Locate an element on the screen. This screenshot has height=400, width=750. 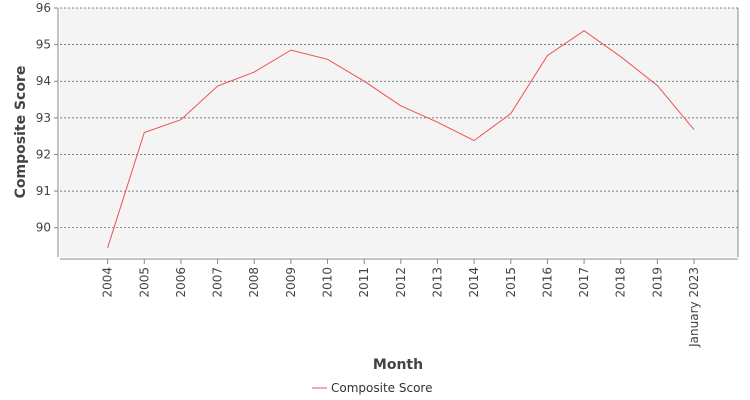
x-tick-label: 2015 is located at coordinates (511, 282).